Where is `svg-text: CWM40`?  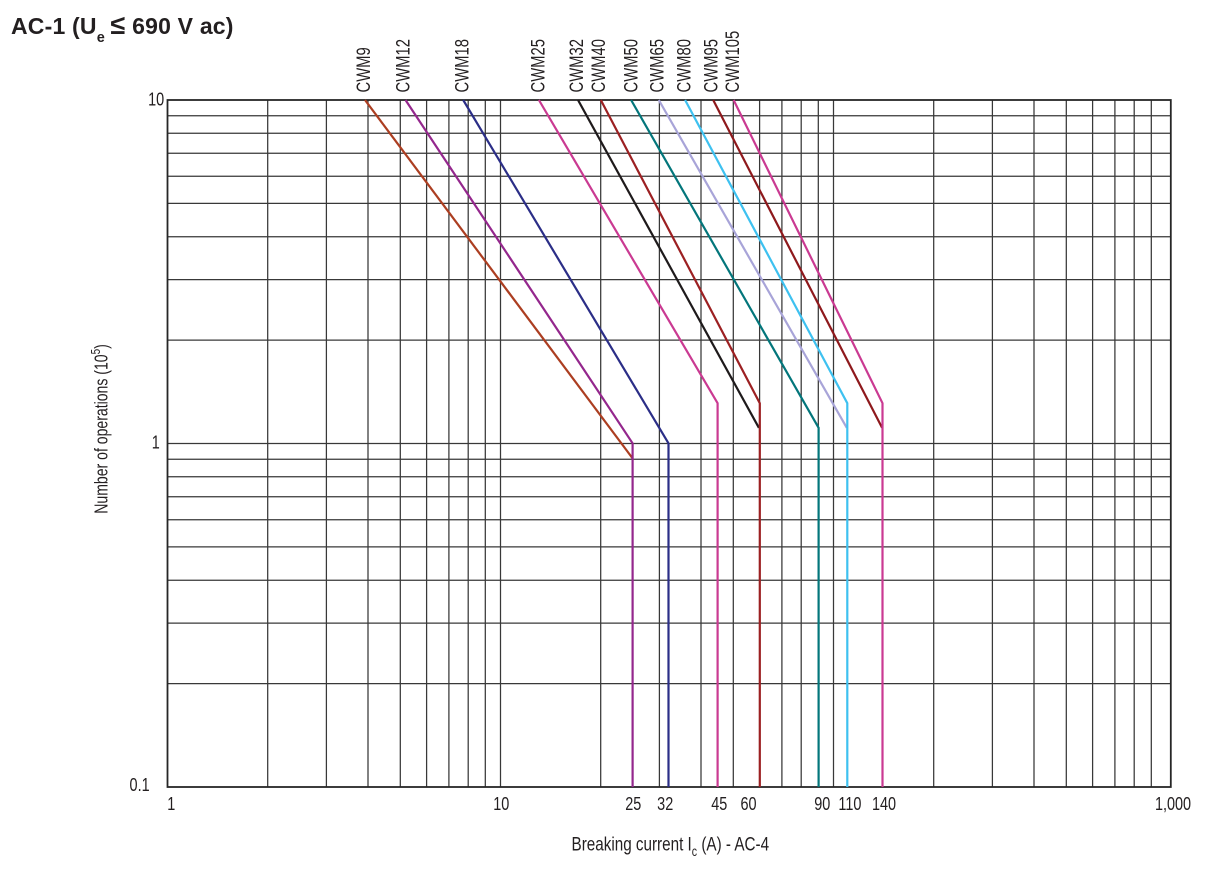 svg-text: CWM40 is located at coordinates (598, 65).